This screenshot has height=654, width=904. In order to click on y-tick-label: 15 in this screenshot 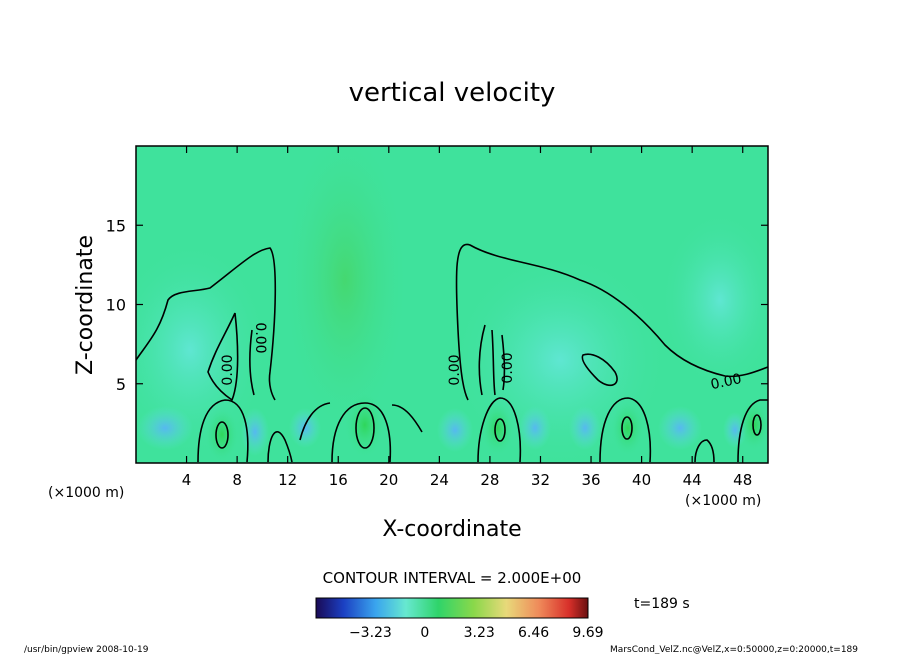, I will do `click(116, 225)`.